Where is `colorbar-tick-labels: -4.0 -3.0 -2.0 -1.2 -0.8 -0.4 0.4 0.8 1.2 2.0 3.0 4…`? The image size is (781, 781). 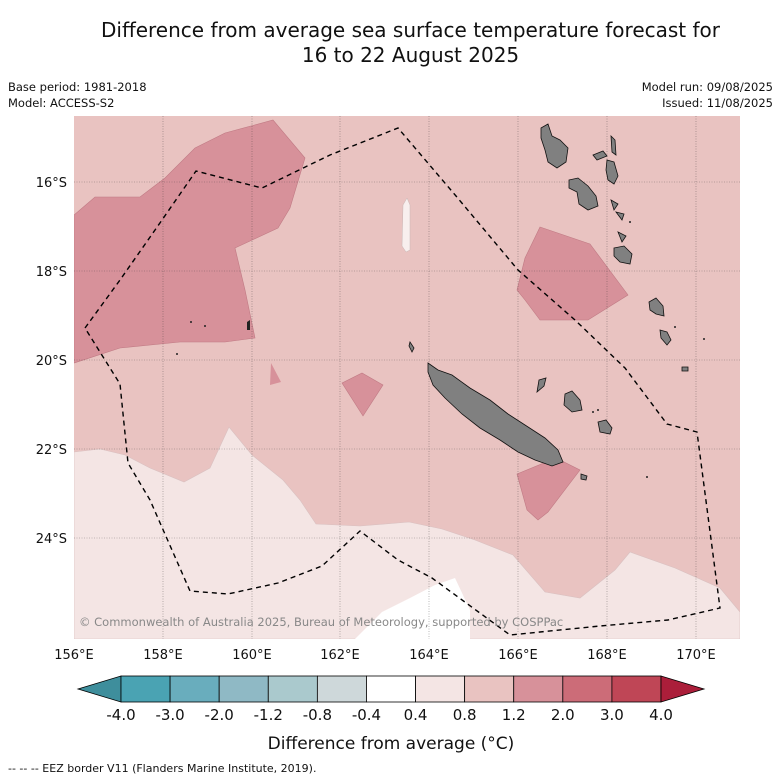 colorbar-tick-labels: -4.0 -3.0 -2.0 -1.2 -0.8 -0.4 0.4 0.8 1.2 2.0 3.0 4… is located at coordinates (389, 715).